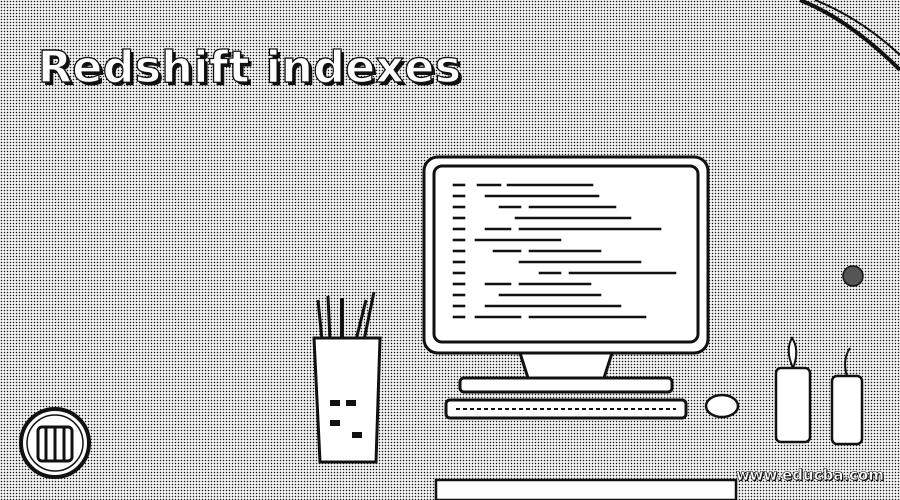  What do you see at coordinates (857, 28) in the screenshot?
I see `decor-arc-inner` at bounding box center [857, 28].